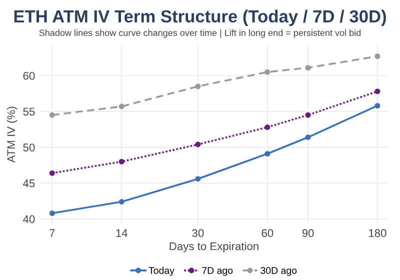  I want to click on y-axis-title: ATM IV (%), so click(12, 134).